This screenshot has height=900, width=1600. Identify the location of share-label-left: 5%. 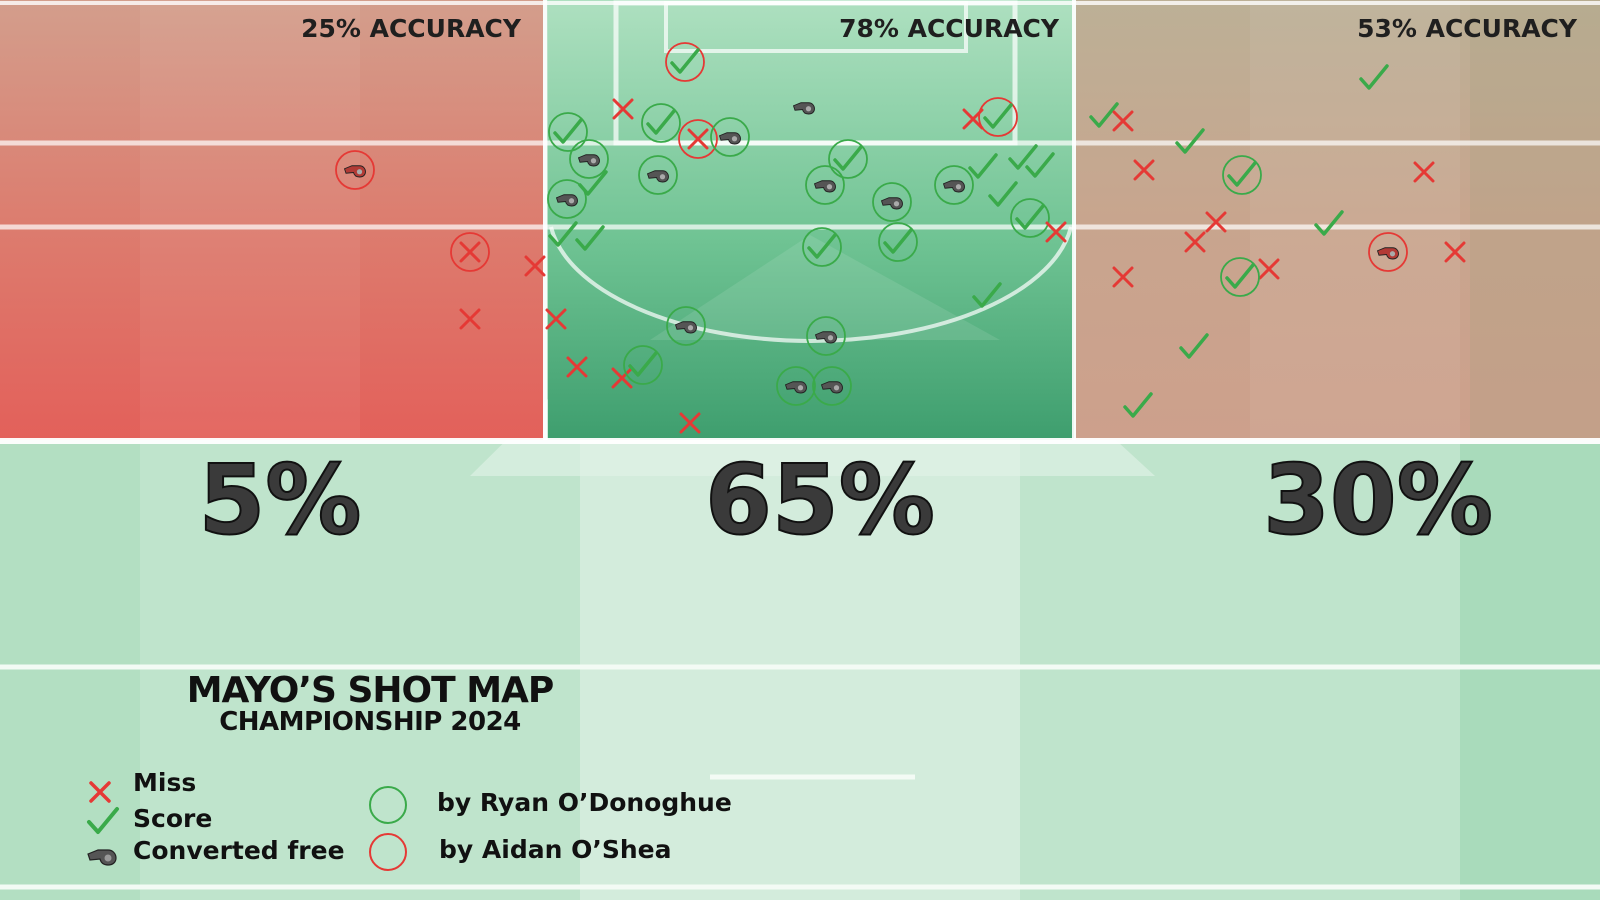
(280, 500).